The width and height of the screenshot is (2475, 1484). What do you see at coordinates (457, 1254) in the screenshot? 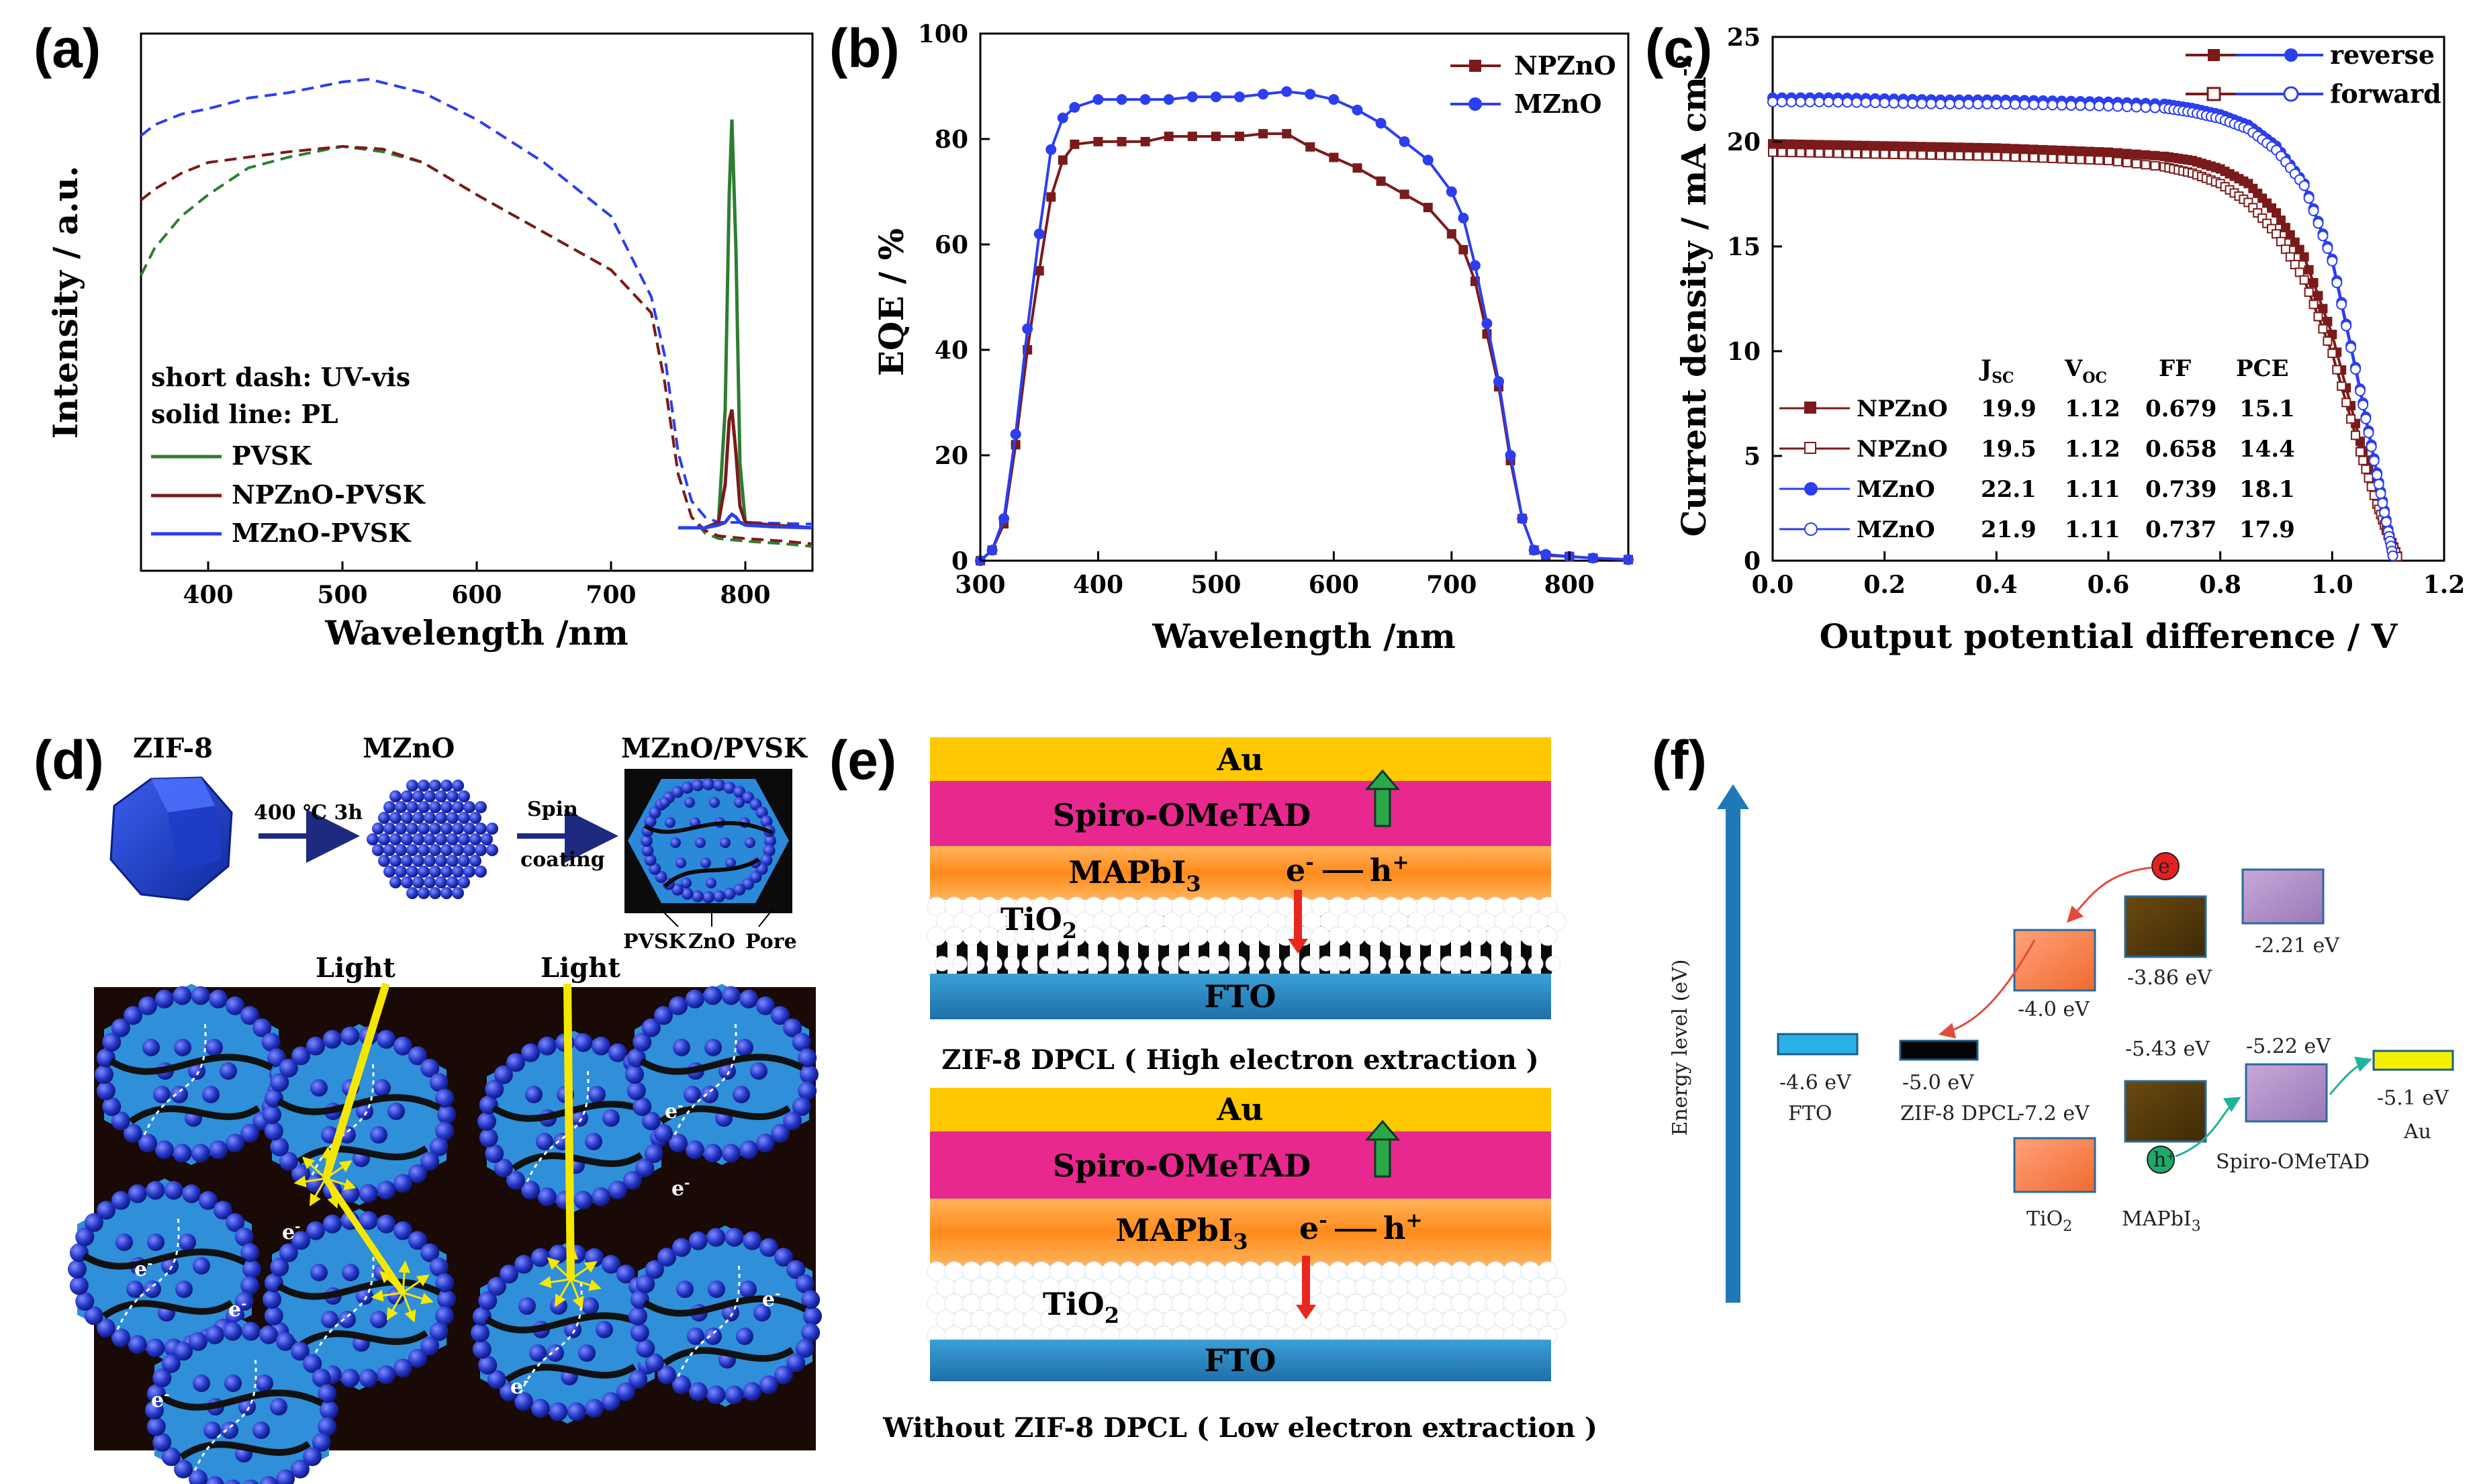
I see `electron-labels: e-e-e-e-e-e-e-e-` at bounding box center [457, 1254].